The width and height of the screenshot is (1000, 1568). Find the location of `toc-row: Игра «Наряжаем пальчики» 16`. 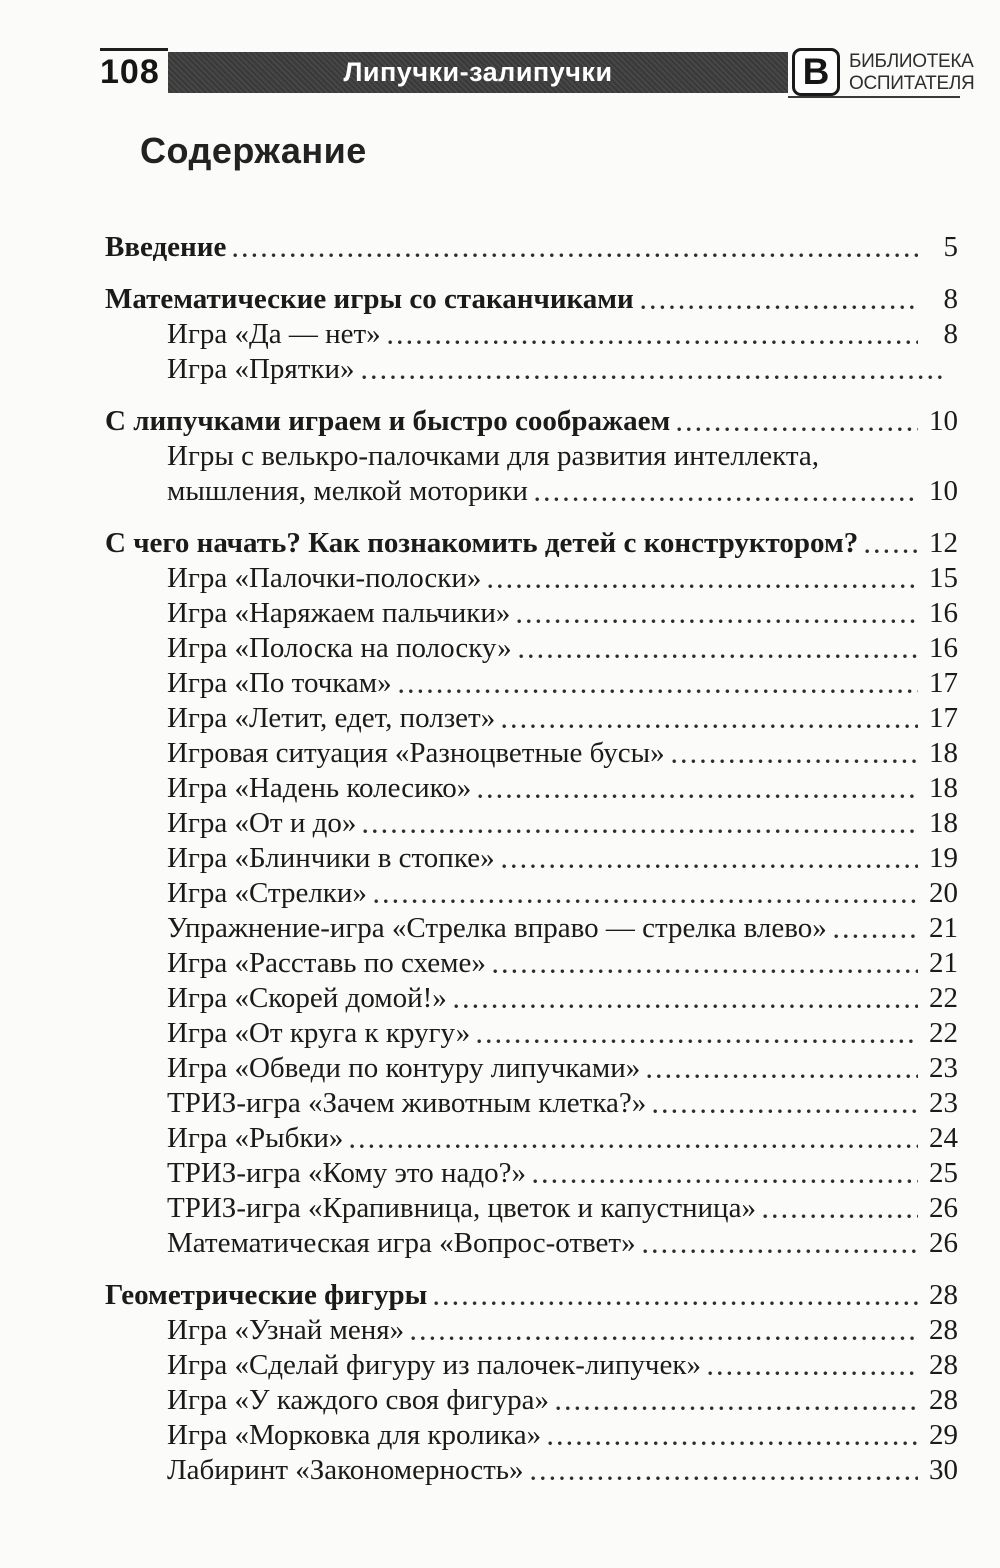

toc-row: Игра «Наряжаем пальчики» 16 is located at coordinates (531, 613).